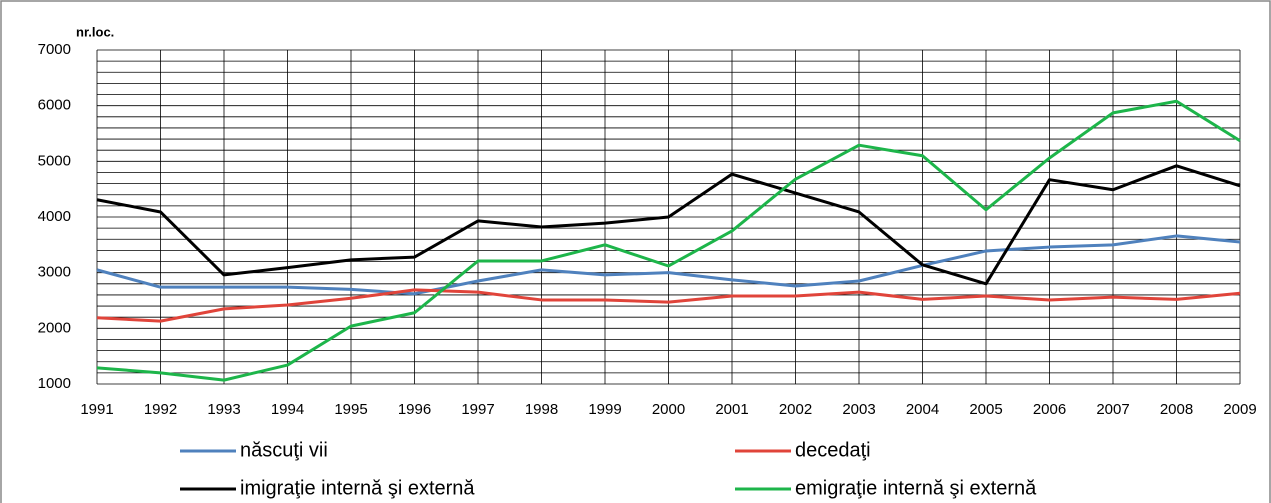 The image size is (1271, 503). I want to click on x-tick-label: 2008, so click(1176, 409).